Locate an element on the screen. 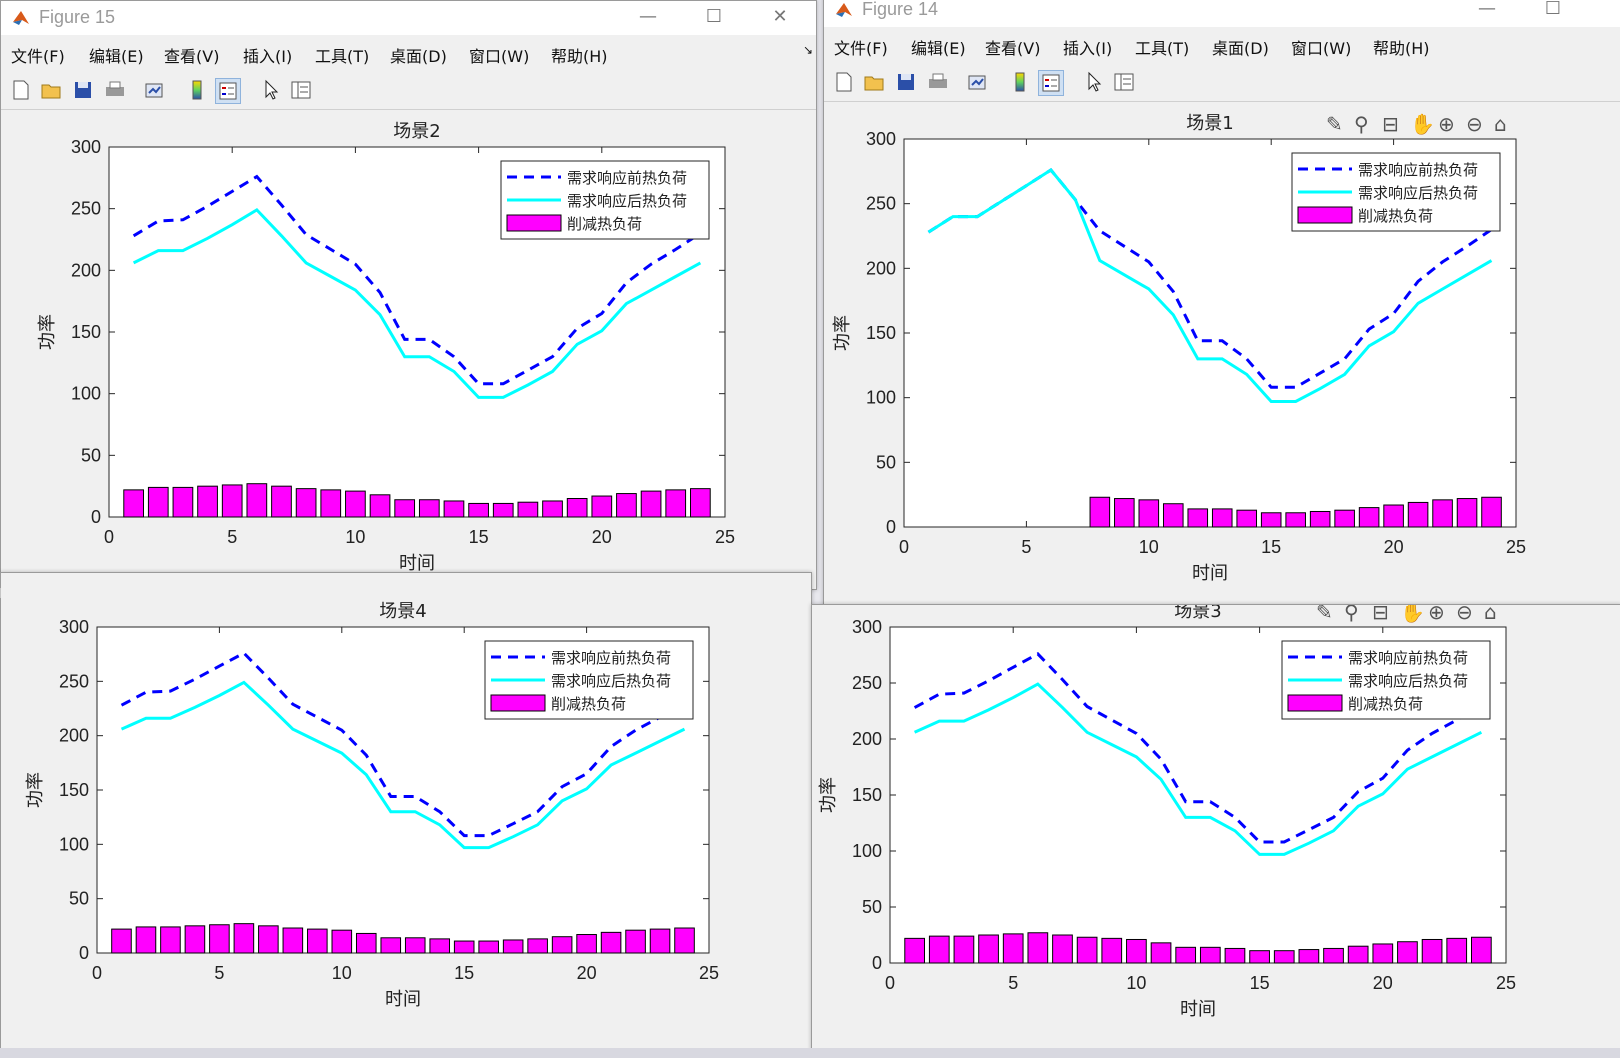  line-before-response is located at coordinates (403, 744).